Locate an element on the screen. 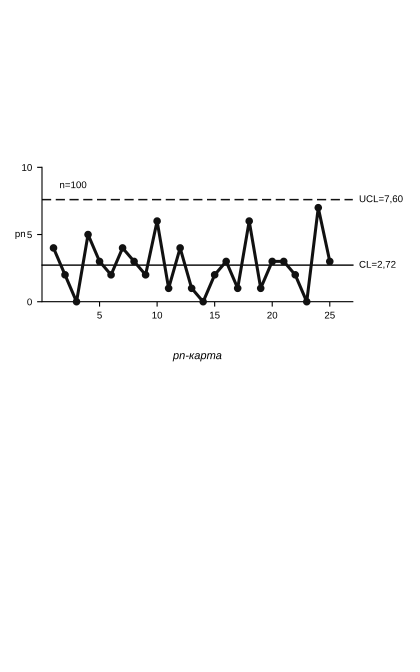 The width and height of the screenshot is (420, 672). annotation: n=100 is located at coordinates (73, 184).